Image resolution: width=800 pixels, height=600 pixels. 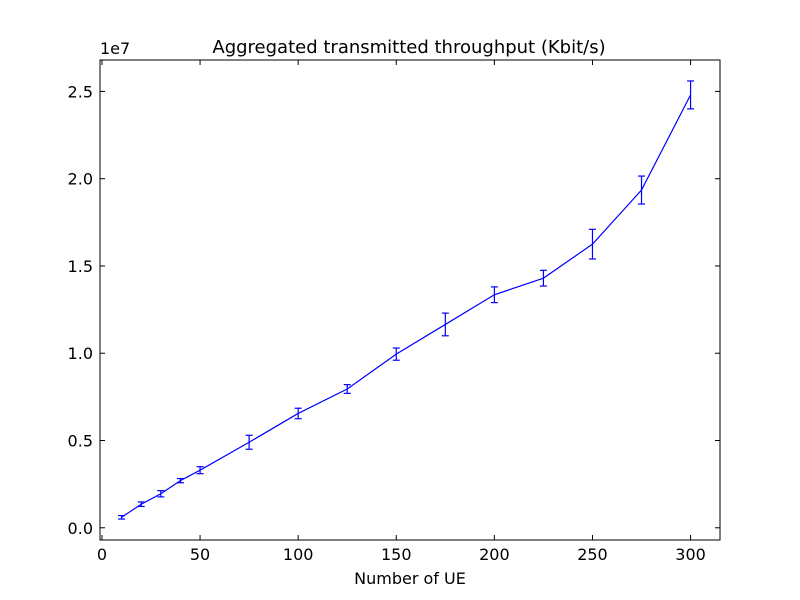 I want to click on x-tick-label: 250, so click(x=592, y=554).